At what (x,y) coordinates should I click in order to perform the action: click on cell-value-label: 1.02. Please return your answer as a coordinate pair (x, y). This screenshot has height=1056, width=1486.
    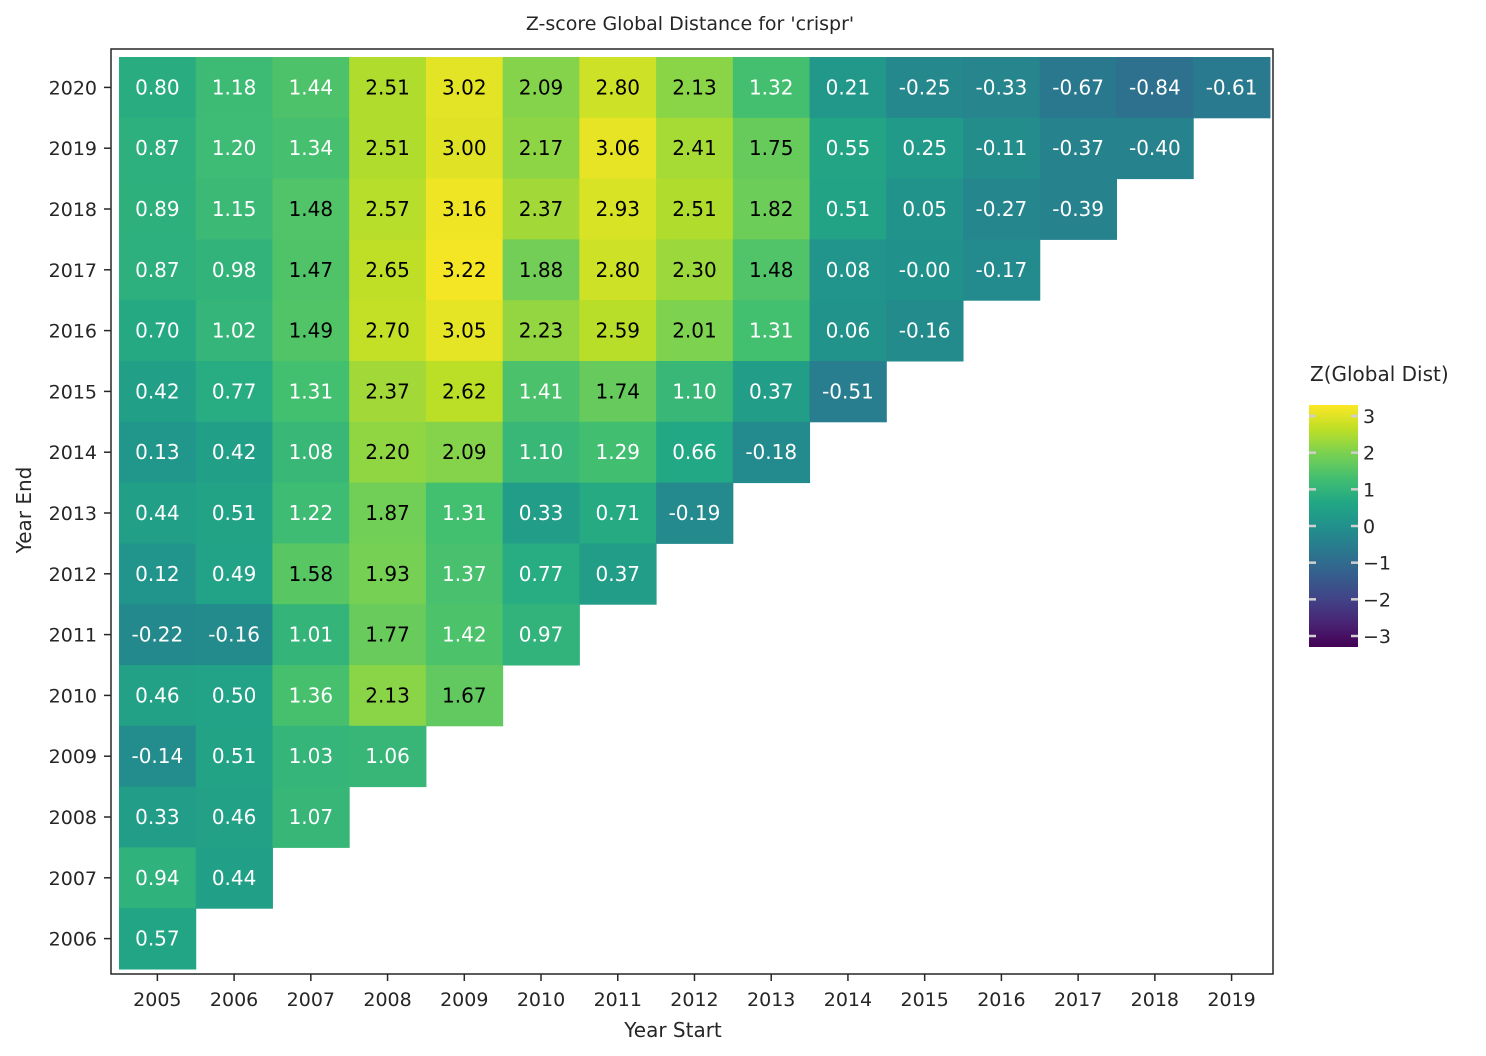
    Looking at the image, I should click on (234, 331).